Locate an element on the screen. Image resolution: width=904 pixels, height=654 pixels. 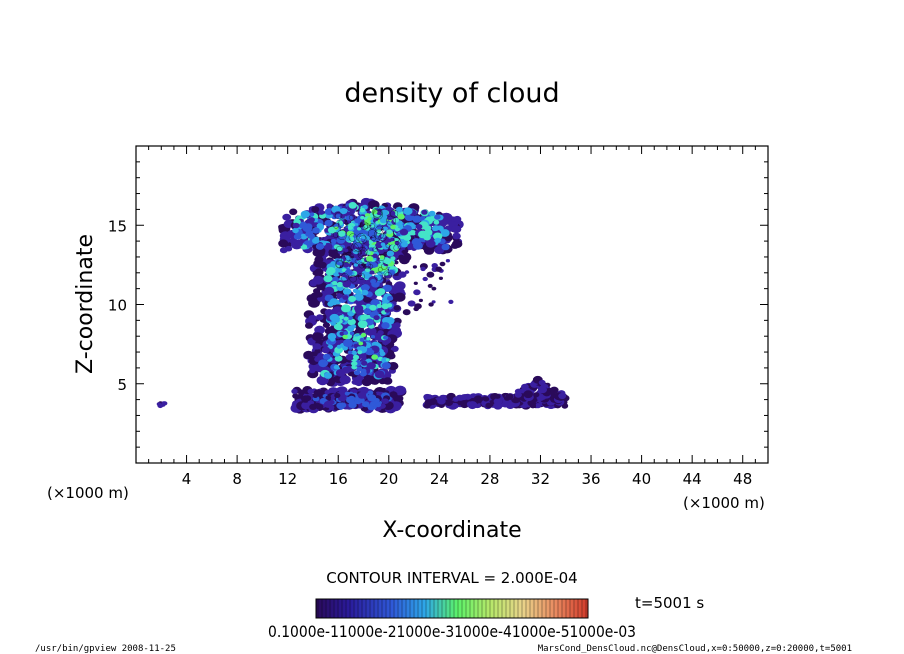
contour-interval-label: CONTOUR INTERVAL = 2.000E-04 is located at coordinates (451, 578).